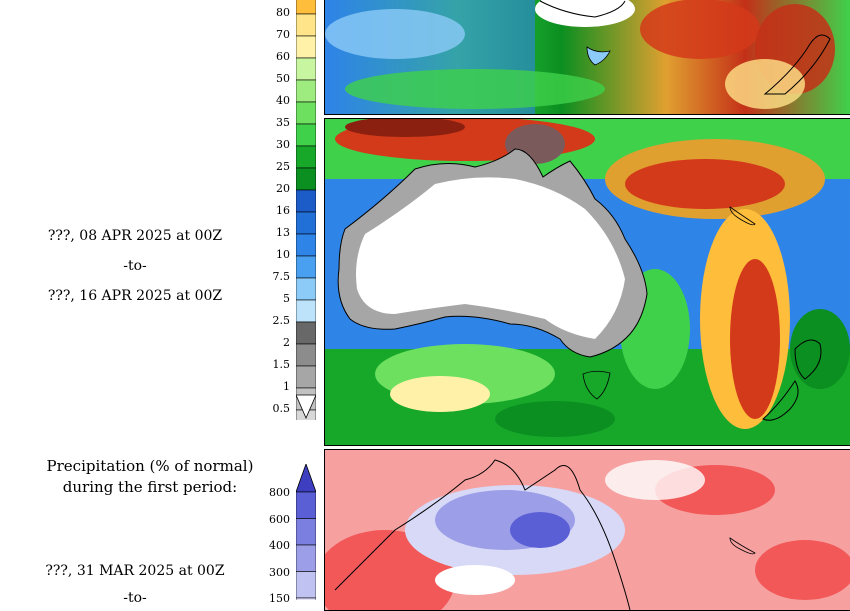 Image resolution: width=850 pixels, height=611 pixels. Describe the element at coordinates (587, 57) in the screenshot. I see `precip-map-first-period` at that location.